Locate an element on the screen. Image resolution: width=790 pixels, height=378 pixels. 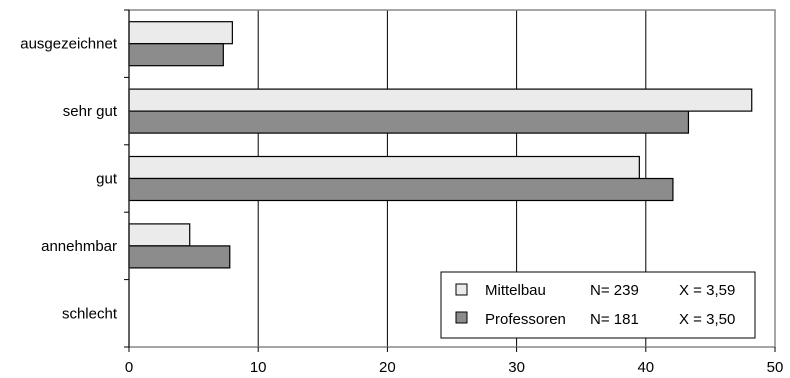
x-tick-label-30: 30 is located at coordinates (516, 367).